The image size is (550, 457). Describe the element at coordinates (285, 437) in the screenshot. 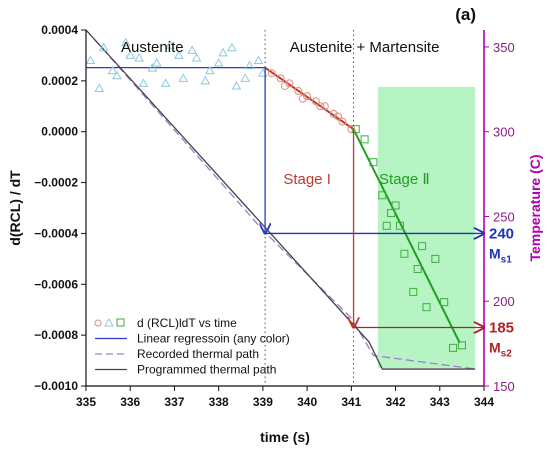

I see `x-axis-label: time (s)` at that location.